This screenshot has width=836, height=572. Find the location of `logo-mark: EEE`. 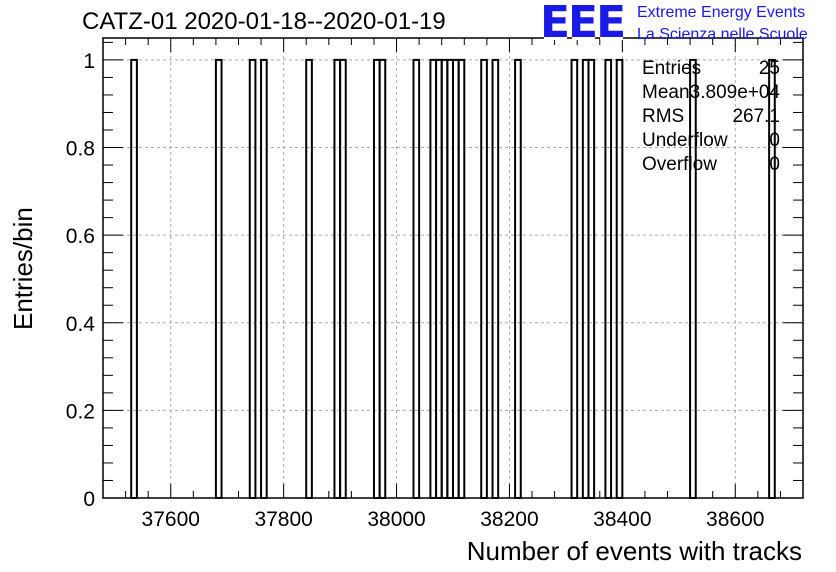

logo-mark: EEE is located at coordinates (583, 24).